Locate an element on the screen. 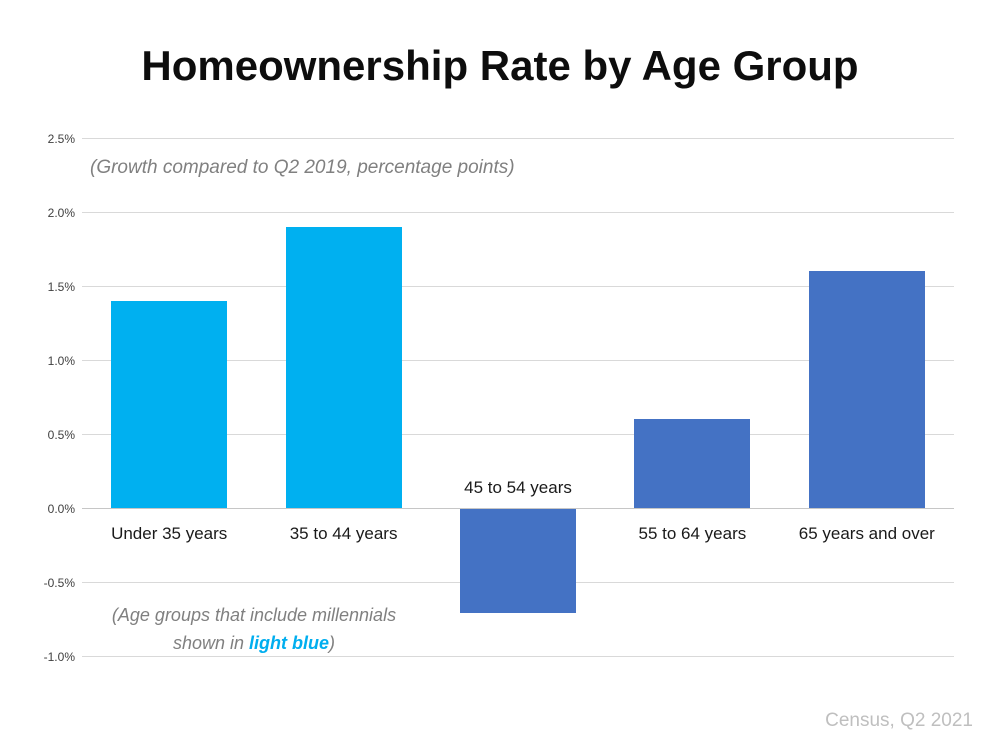 Image resolution: width=1000 pixels, height=750 pixels. ytick-label-1.5%: 1.5% is located at coordinates (61, 286).